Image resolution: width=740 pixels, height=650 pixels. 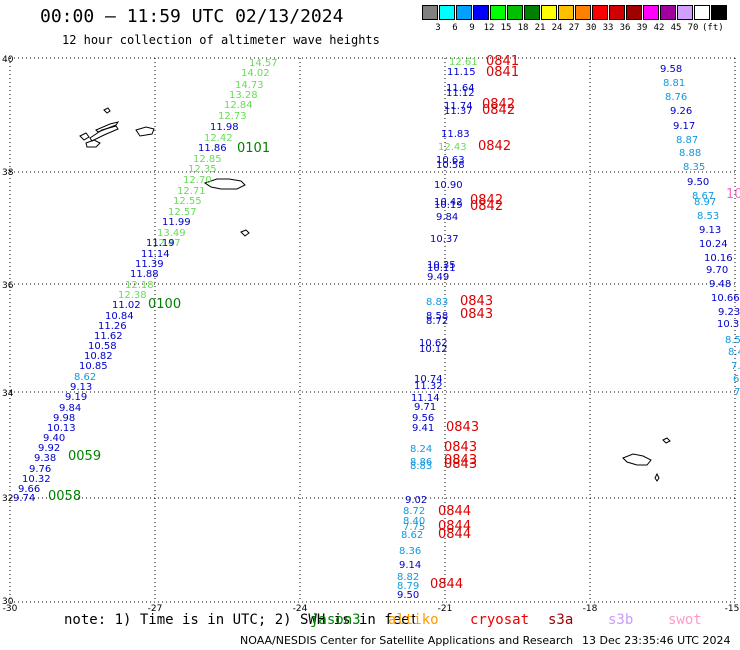 What do you see at coordinates (557, 28) in the screenshot?
I see `legend-label: 24` at bounding box center [557, 28].